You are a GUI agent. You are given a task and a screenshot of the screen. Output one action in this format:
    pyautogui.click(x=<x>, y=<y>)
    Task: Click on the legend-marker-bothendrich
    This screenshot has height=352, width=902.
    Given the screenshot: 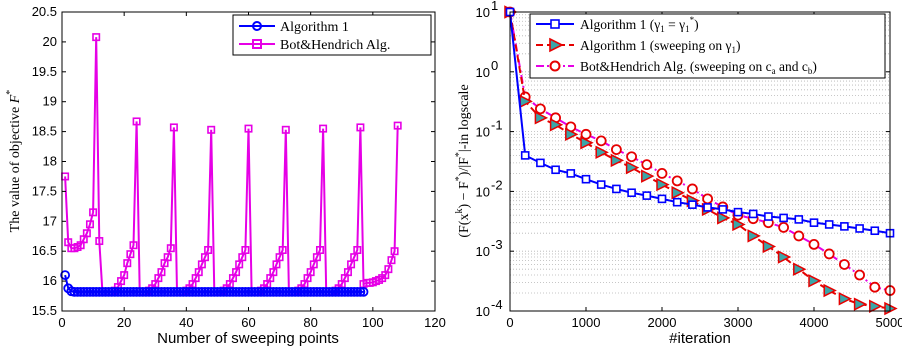 What is the action you would take?
    pyautogui.click(x=257, y=44)
    